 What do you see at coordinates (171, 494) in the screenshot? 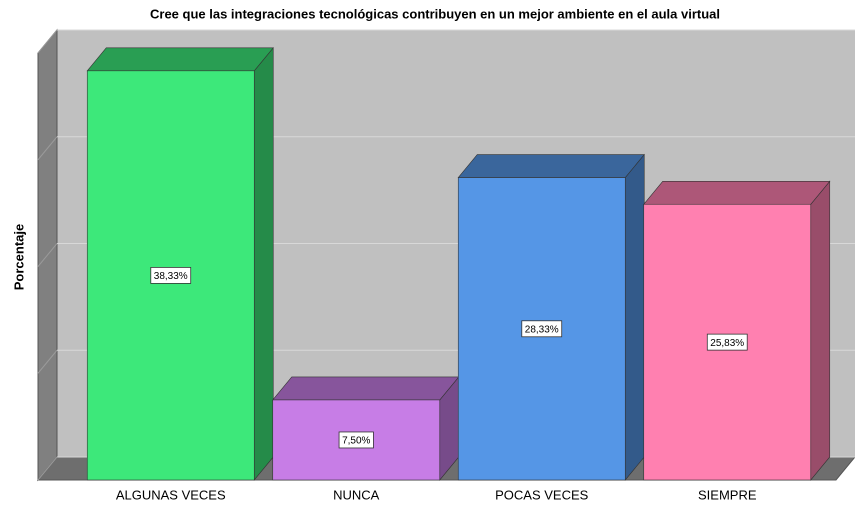
I see `x-tick-label: ALGUNAS VECES` at bounding box center [171, 494].